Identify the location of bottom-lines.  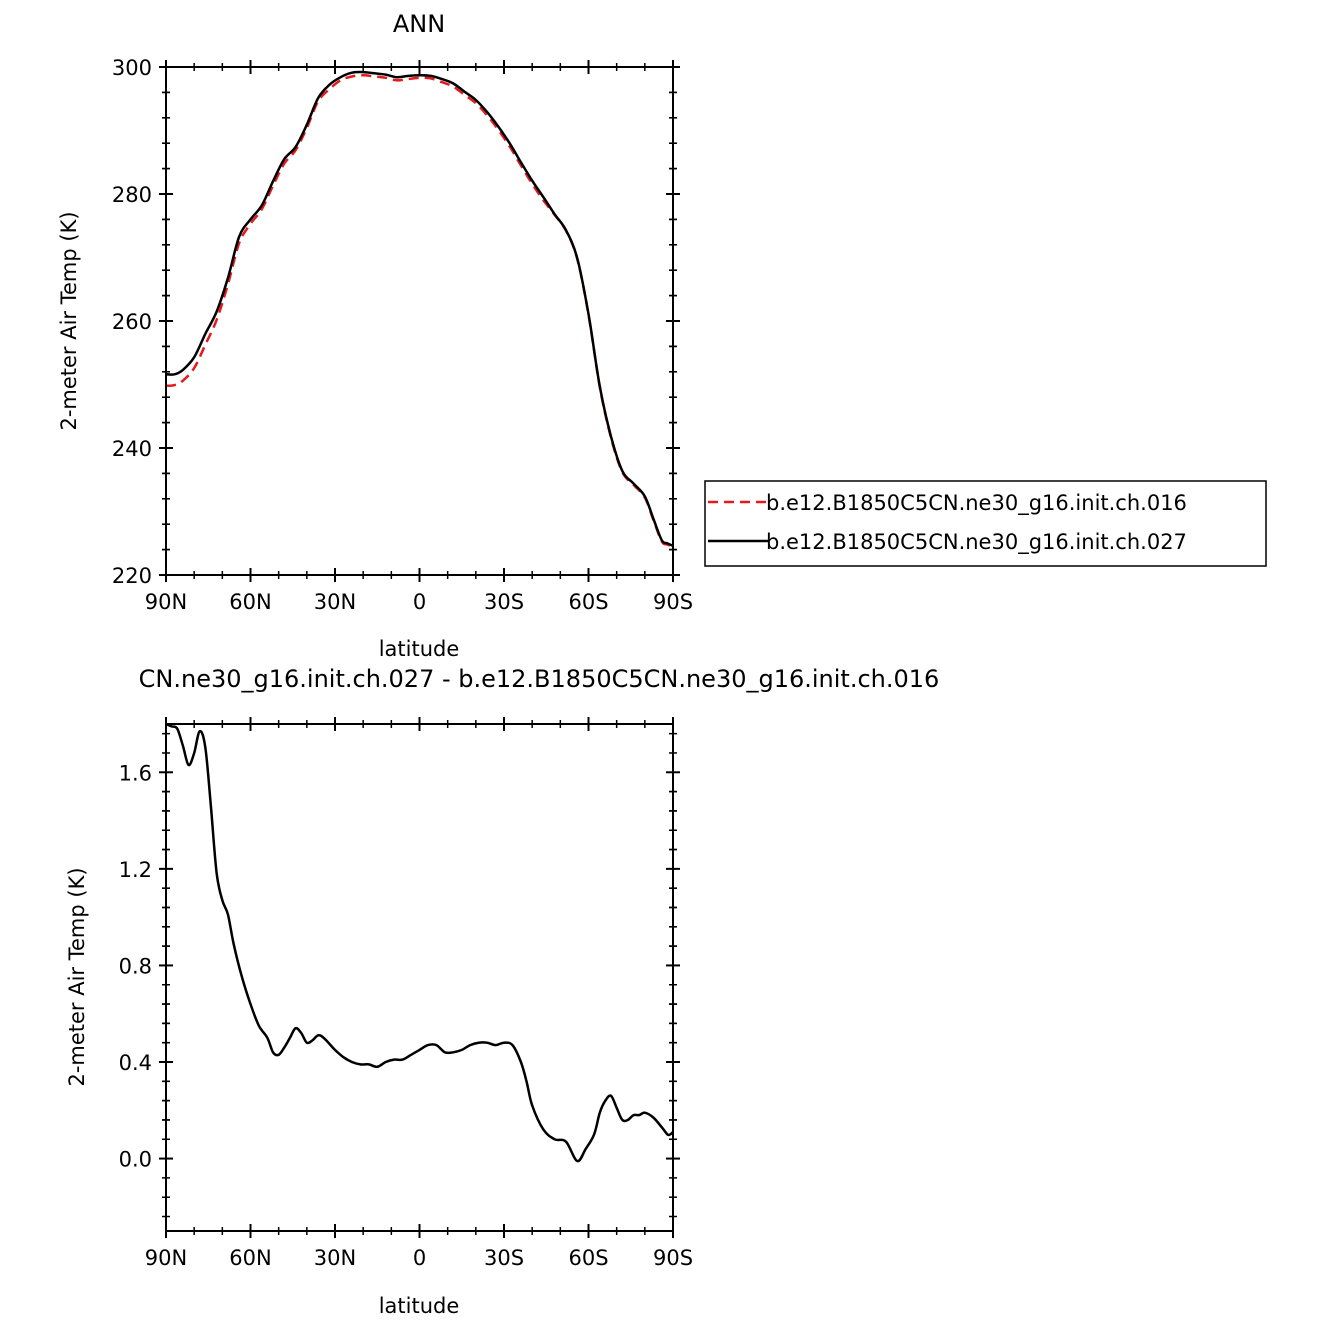
(419, 942).